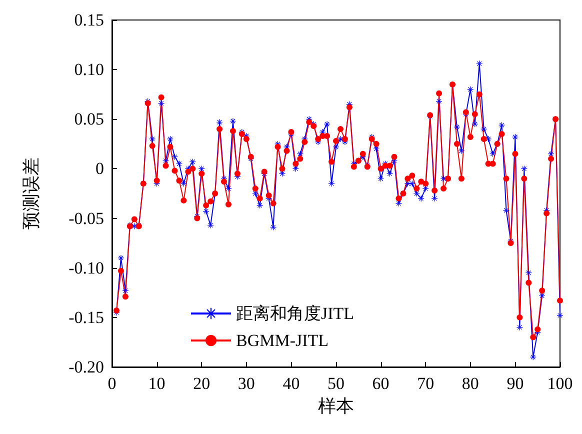  Describe the element at coordinates (336, 406) in the screenshot. I see `x-axis-title: 样本` at that location.